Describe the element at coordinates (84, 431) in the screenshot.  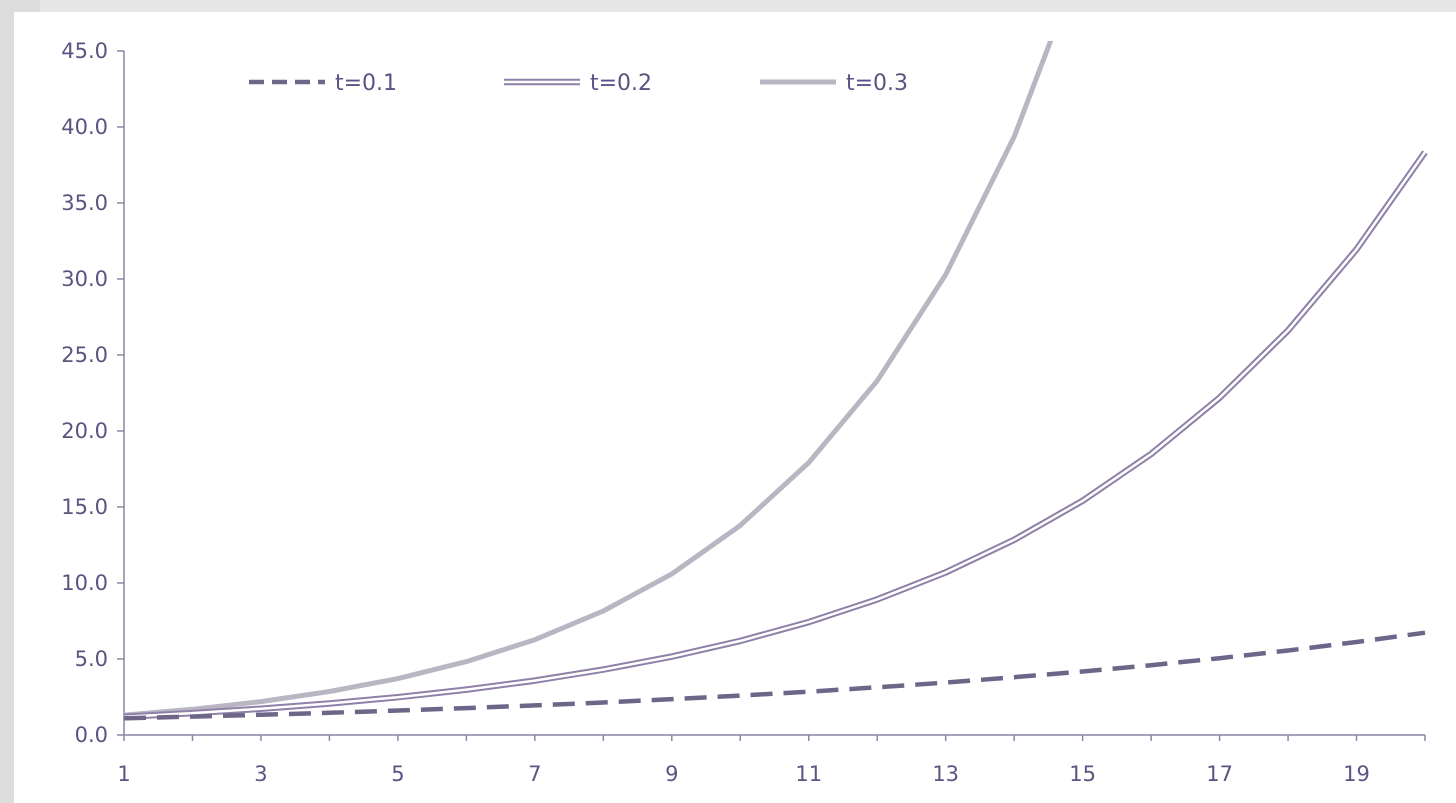
I see `y-tick-label: 20.0` at that location.